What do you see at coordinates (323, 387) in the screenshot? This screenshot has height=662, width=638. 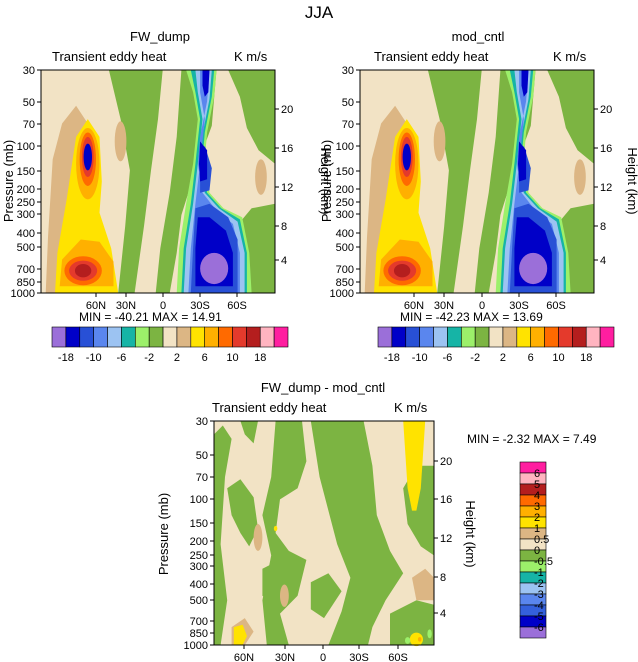 I see `panel-title: FW_dump - mod_cntl` at bounding box center [323, 387].